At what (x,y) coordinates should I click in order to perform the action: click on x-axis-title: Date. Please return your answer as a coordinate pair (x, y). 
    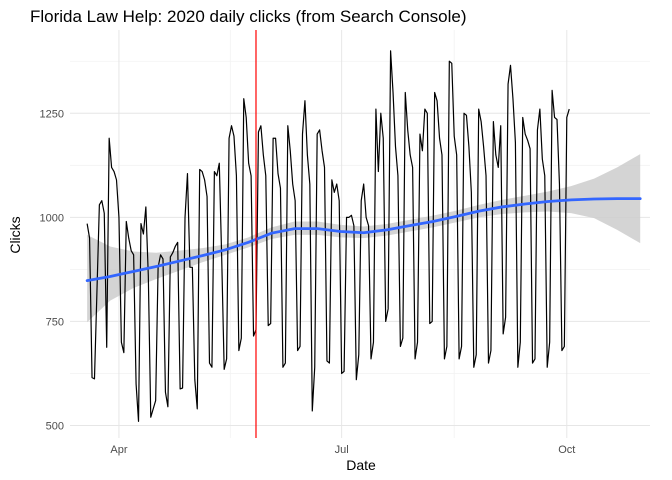
    Looking at the image, I should click on (361, 465).